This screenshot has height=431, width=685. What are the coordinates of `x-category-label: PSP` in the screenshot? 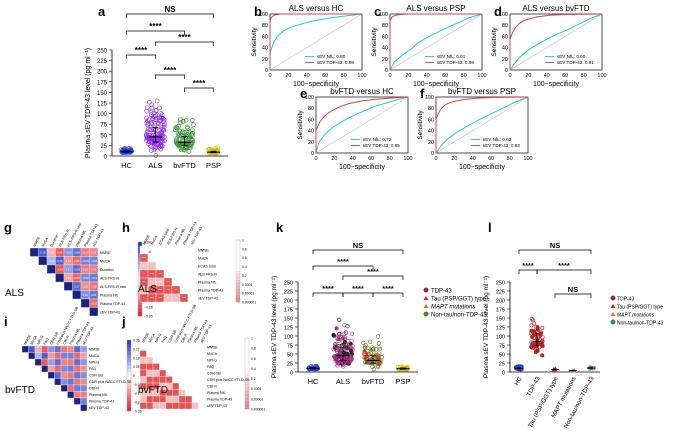 It's located at (402, 381).